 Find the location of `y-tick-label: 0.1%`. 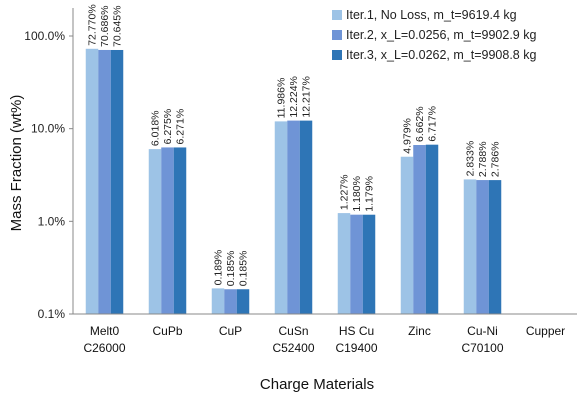

y-tick-label: 0.1% is located at coordinates (52, 314).